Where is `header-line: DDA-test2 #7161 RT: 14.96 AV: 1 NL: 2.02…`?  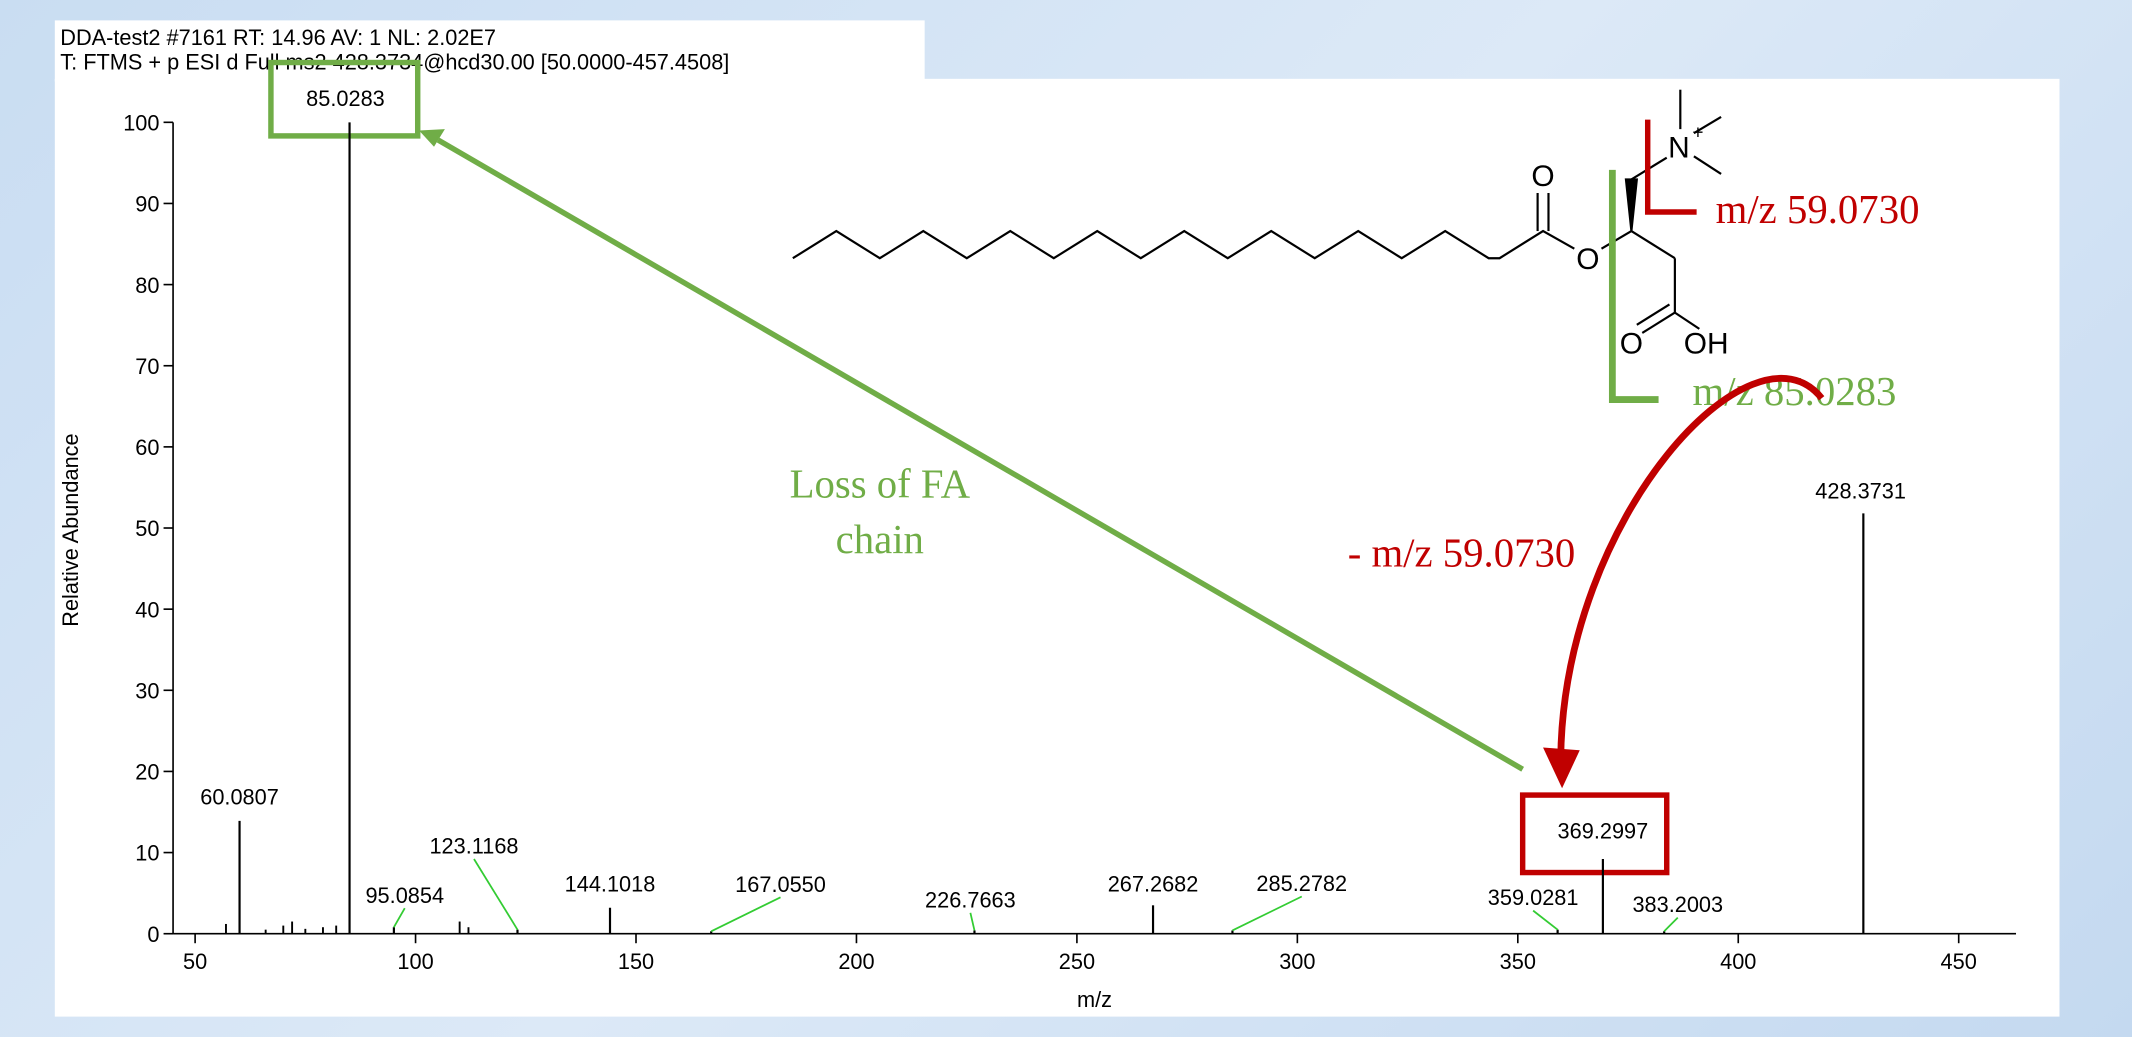
header-line: DDA-test2 #7161 RT: 14.96 AV: 1 NL: 2.02… is located at coordinates (278, 37).